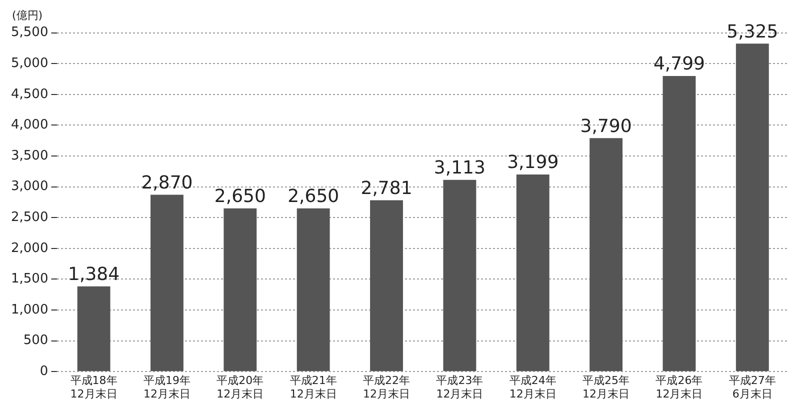 The height and width of the screenshot is (413, 807). What do you see at coordinates (606, 126) in the screenshot?
I see `data-label: 3,790` at bounding box center [606, 126].